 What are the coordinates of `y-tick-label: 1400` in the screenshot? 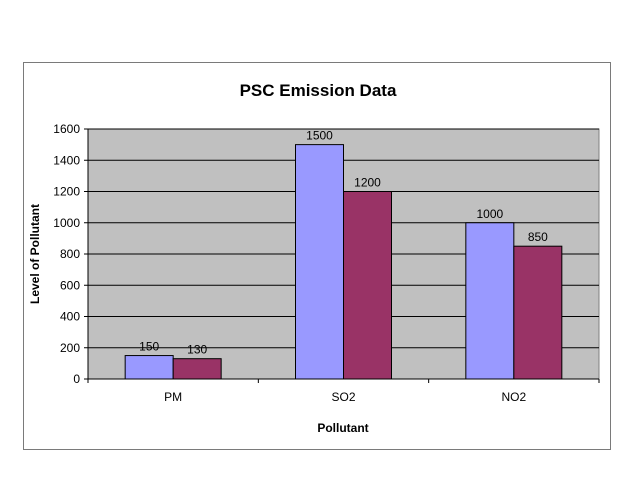 It's located at (66, 160).